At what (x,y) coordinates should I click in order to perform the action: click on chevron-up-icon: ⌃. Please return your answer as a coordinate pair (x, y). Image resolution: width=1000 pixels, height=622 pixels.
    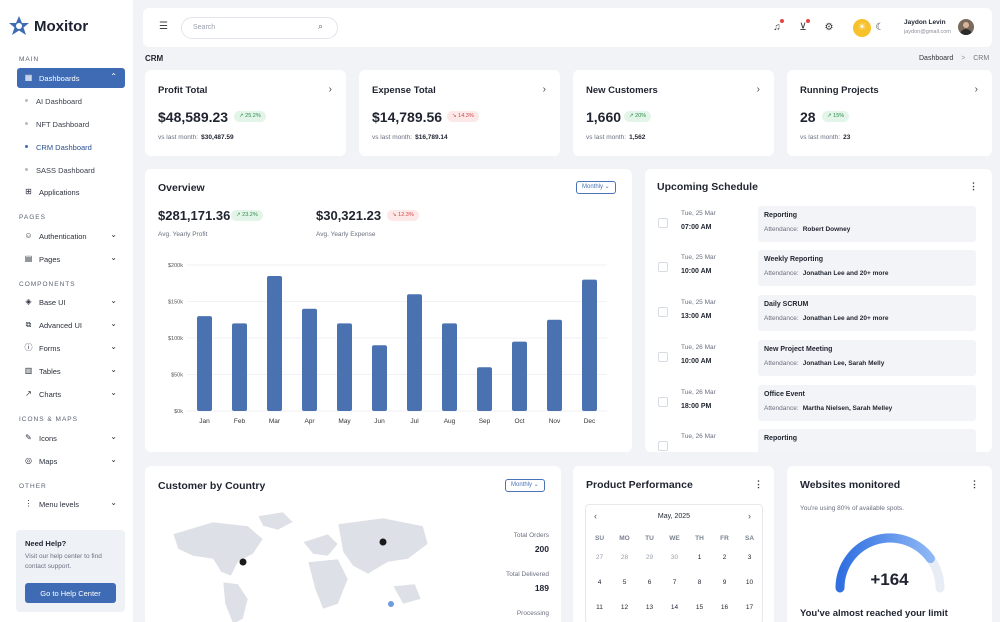
    Looking at the image, I should click on (113, 76).